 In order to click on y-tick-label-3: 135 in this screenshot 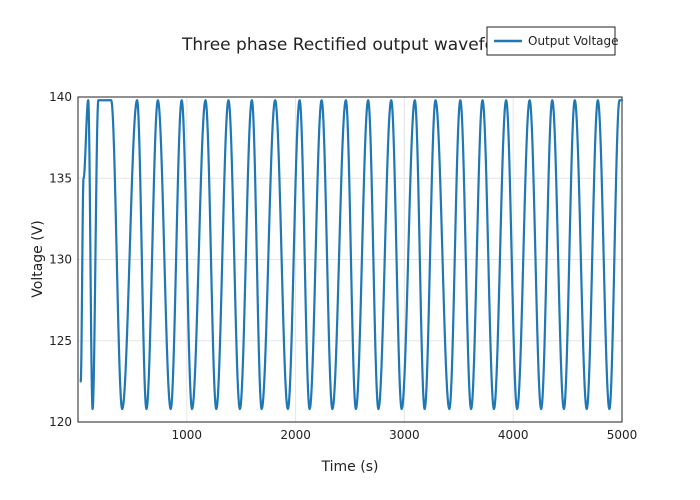, I will do `click(60, 178)`.